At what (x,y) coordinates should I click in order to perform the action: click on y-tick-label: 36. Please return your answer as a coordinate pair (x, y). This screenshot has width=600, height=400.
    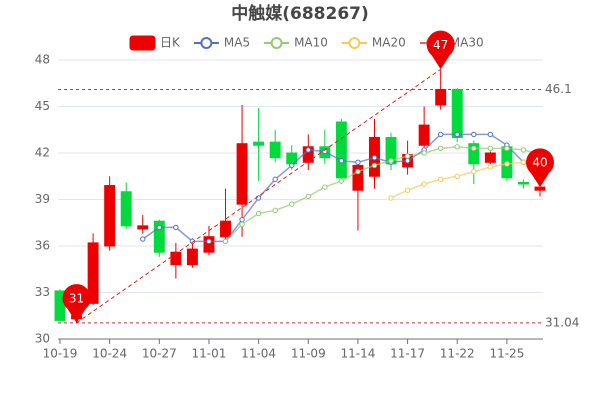
    Looking at the image, I should click on (42, 246).